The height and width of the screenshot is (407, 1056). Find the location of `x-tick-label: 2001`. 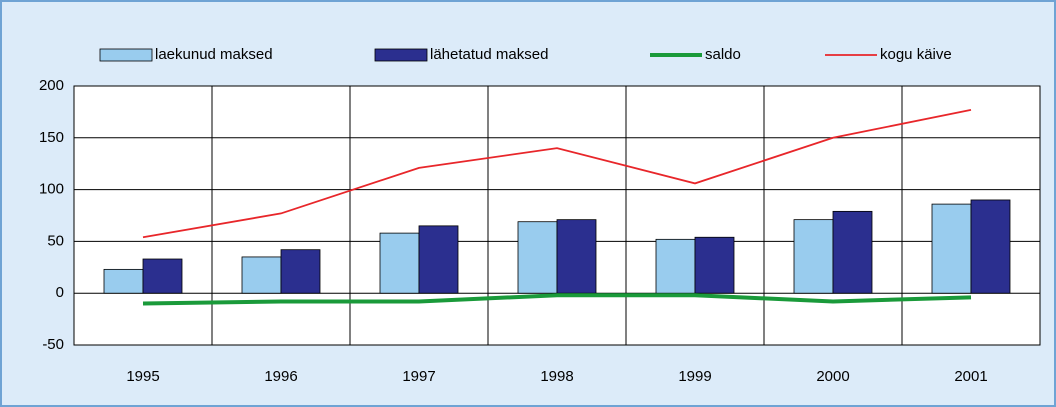

x-tick-label: 2001 is located at coordinates (970, 376).